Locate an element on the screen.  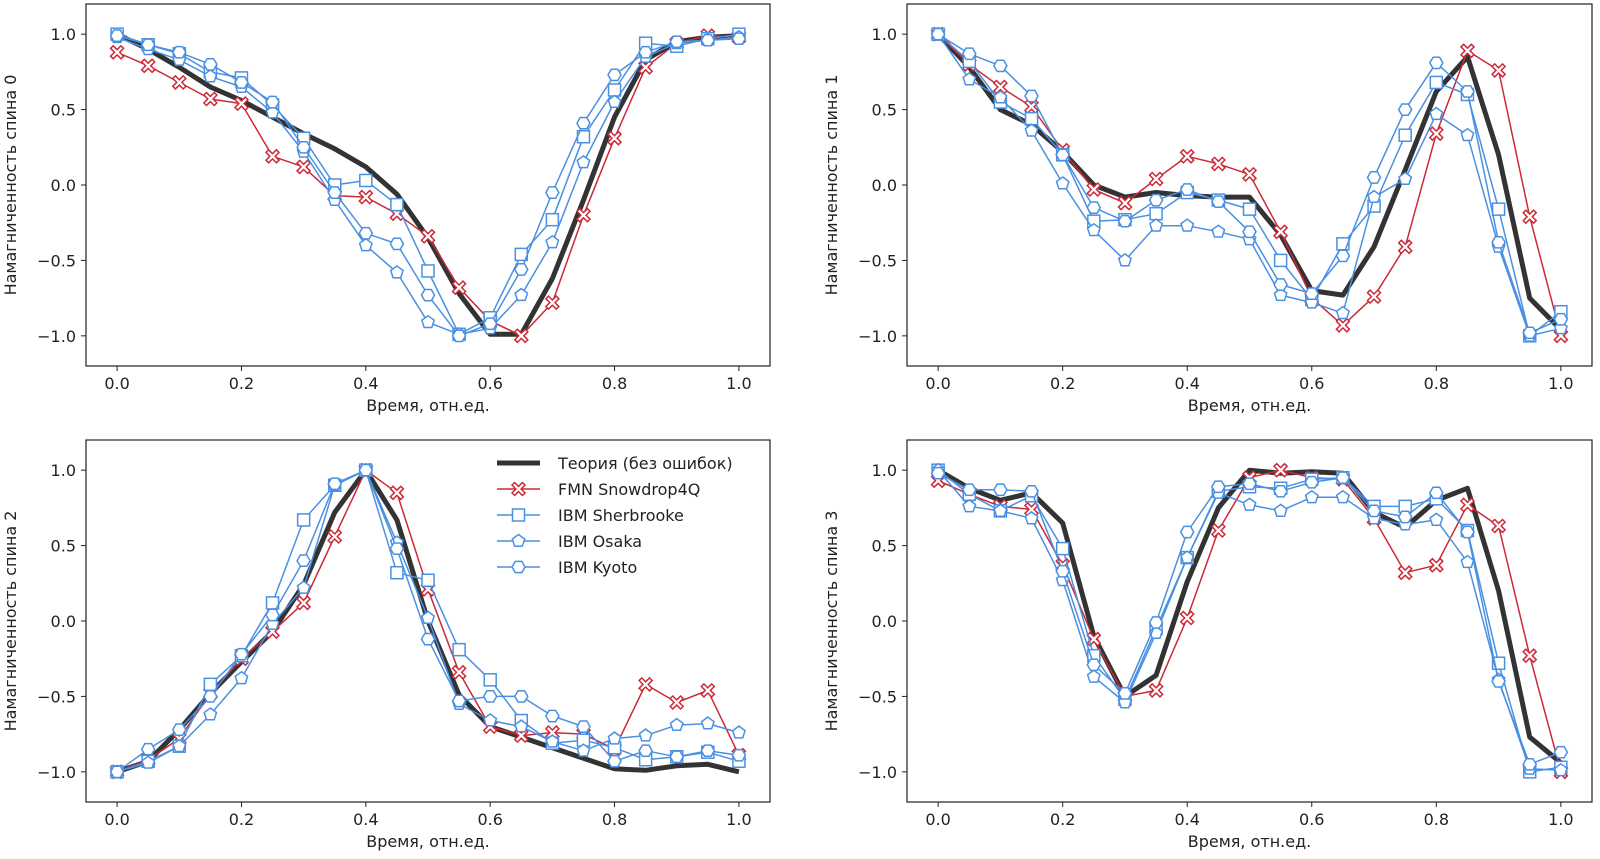
y-tick-label: 0.0 is located at coordinates (63, 621).